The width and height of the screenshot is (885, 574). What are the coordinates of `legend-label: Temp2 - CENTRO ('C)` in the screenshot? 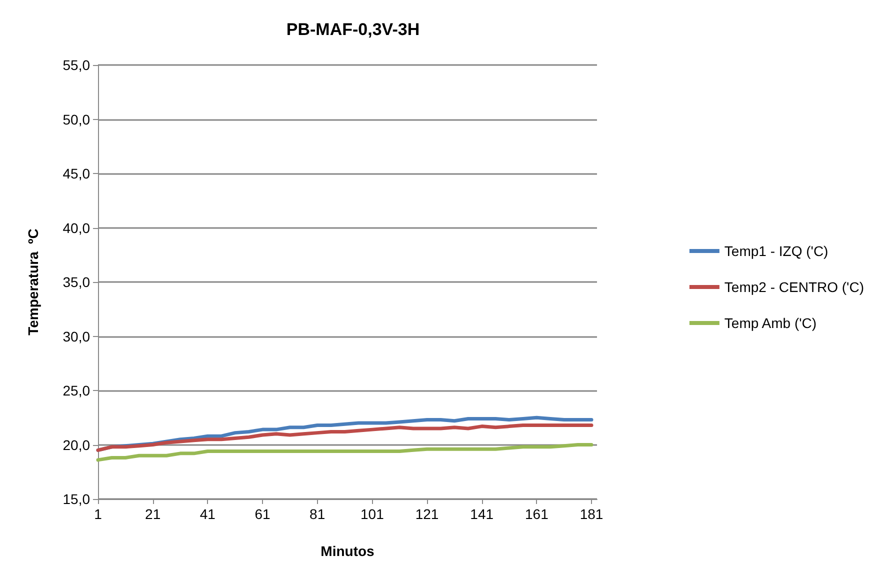 It's located at (794, 287).